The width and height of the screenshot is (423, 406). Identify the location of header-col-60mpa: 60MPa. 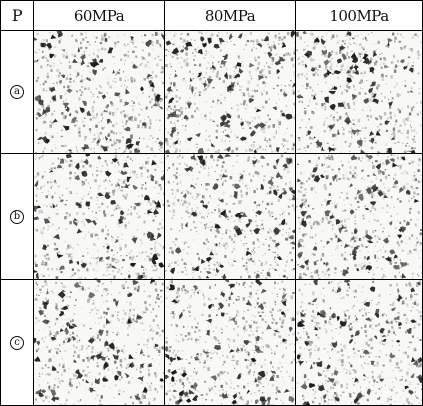
(99, 16).